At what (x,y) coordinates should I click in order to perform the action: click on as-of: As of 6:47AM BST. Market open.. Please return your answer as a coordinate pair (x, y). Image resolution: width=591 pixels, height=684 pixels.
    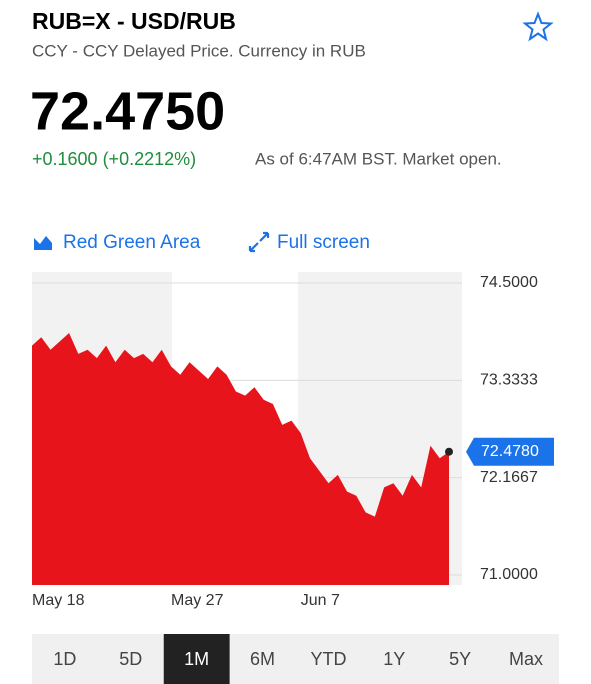
    Looking at the image, I should click on (378, 158).